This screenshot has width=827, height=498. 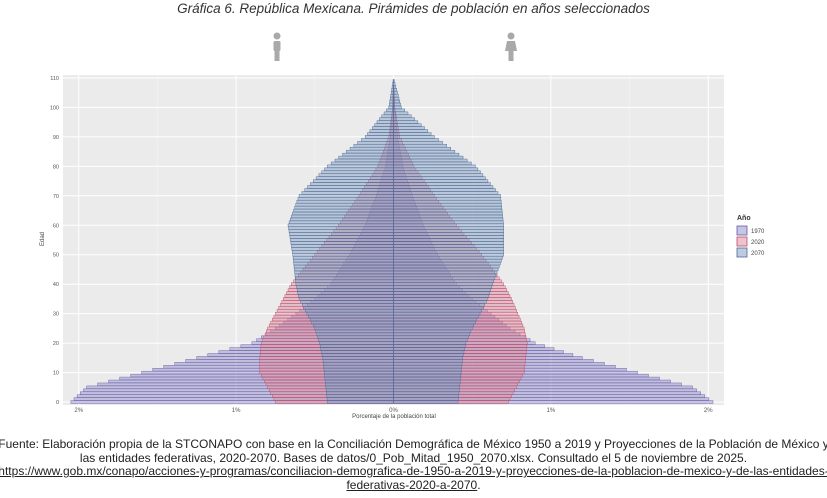 What do you see at coordinates (56, 167) in the screenshot?
I see `y-tick-label: 80` at bounding box center [56, 167].